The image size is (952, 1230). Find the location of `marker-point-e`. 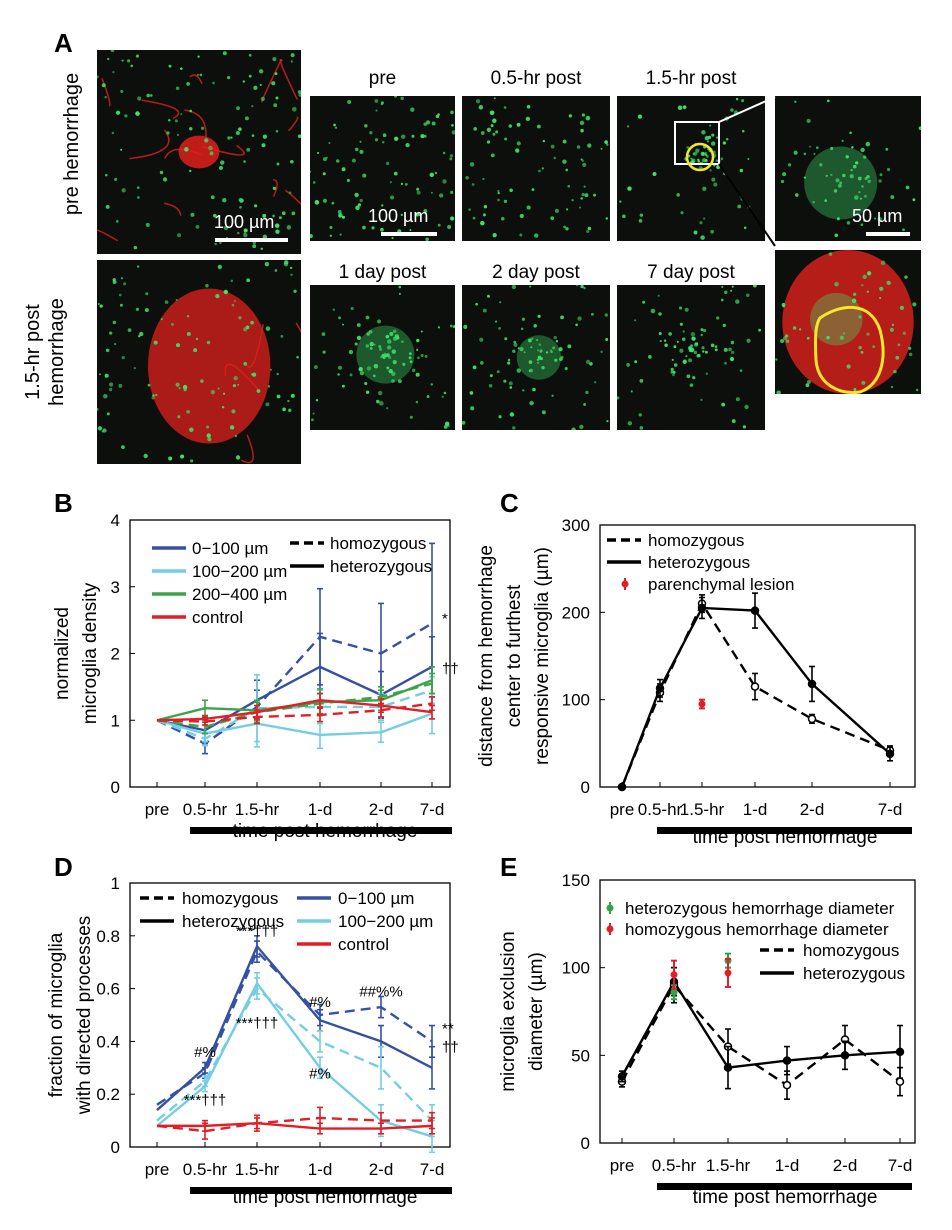

marker-point-e is located at coordinates (674, 992).